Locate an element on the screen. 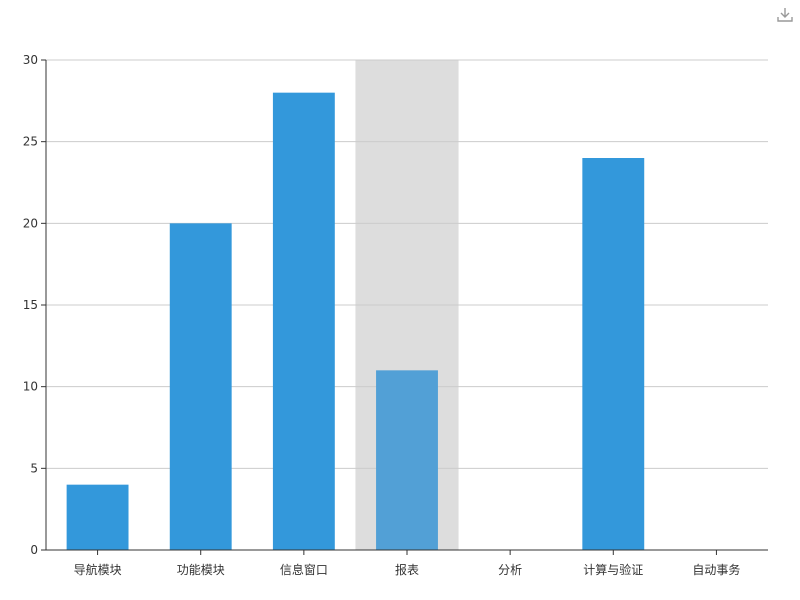 The width and height of the screenshot is (800, 600). x-tick-label-6: 自动事务 is located at coordinates (716, 569).